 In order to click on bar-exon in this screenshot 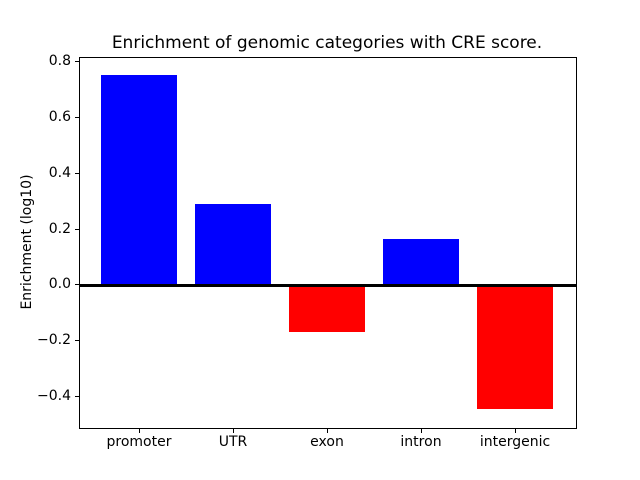, I will do `click(327, 308)`.